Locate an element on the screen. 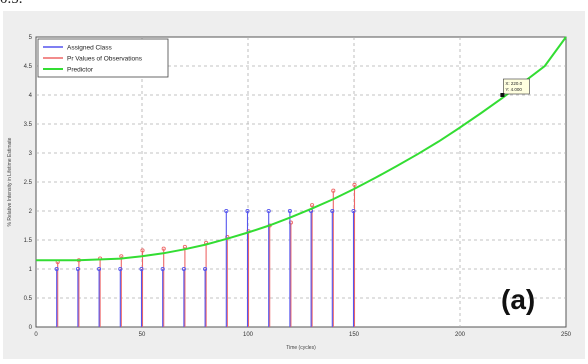  y-tick-label: 1 is located at coordinates (31, 270).